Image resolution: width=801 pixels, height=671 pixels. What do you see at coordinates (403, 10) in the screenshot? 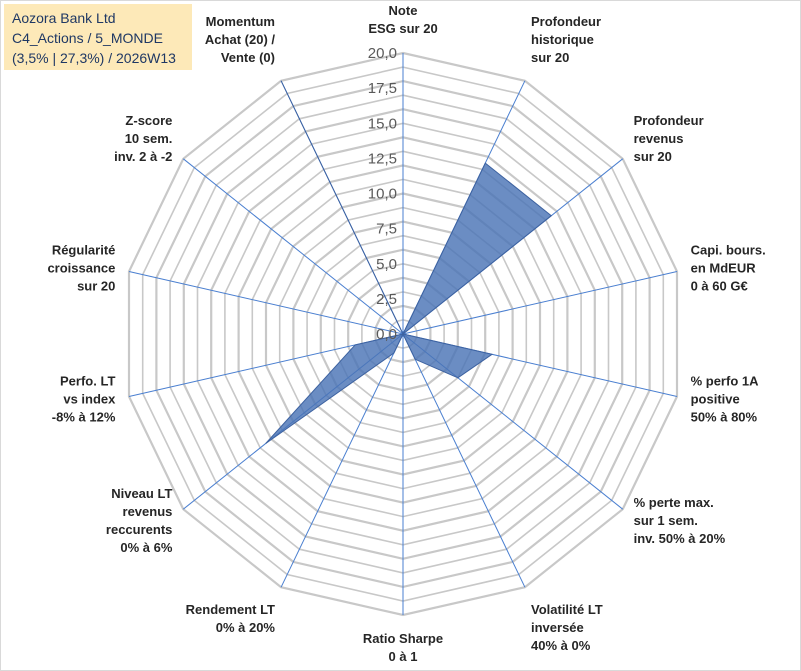
I see `axis-category-label-line: Note` at bounding box center [403, 10].